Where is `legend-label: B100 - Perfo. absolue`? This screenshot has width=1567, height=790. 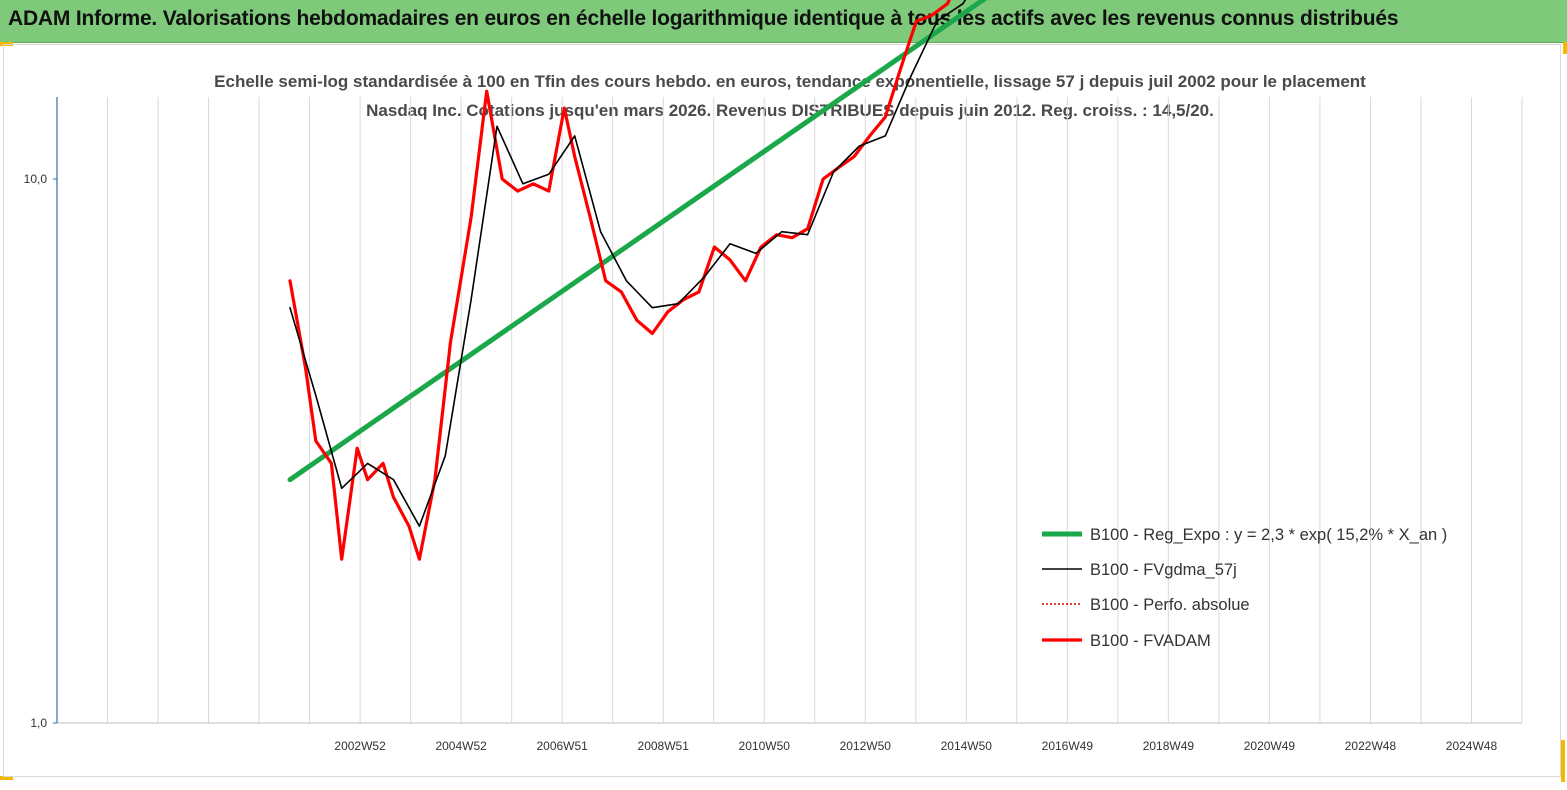
legend-label: B100 - Perfo. absolue is located at coordinates (1170, 605).